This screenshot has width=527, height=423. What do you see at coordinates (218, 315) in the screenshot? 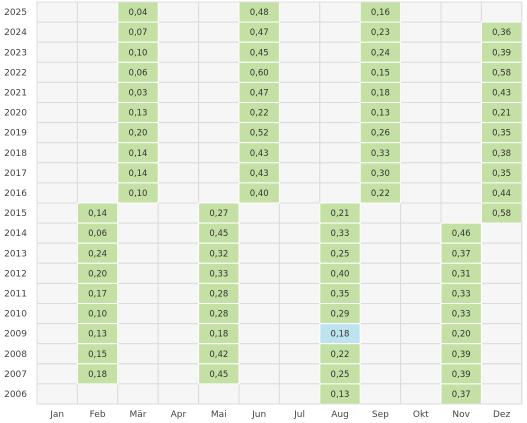
I see `cell-value-label: 0,28` at bounding box center [218, 315].